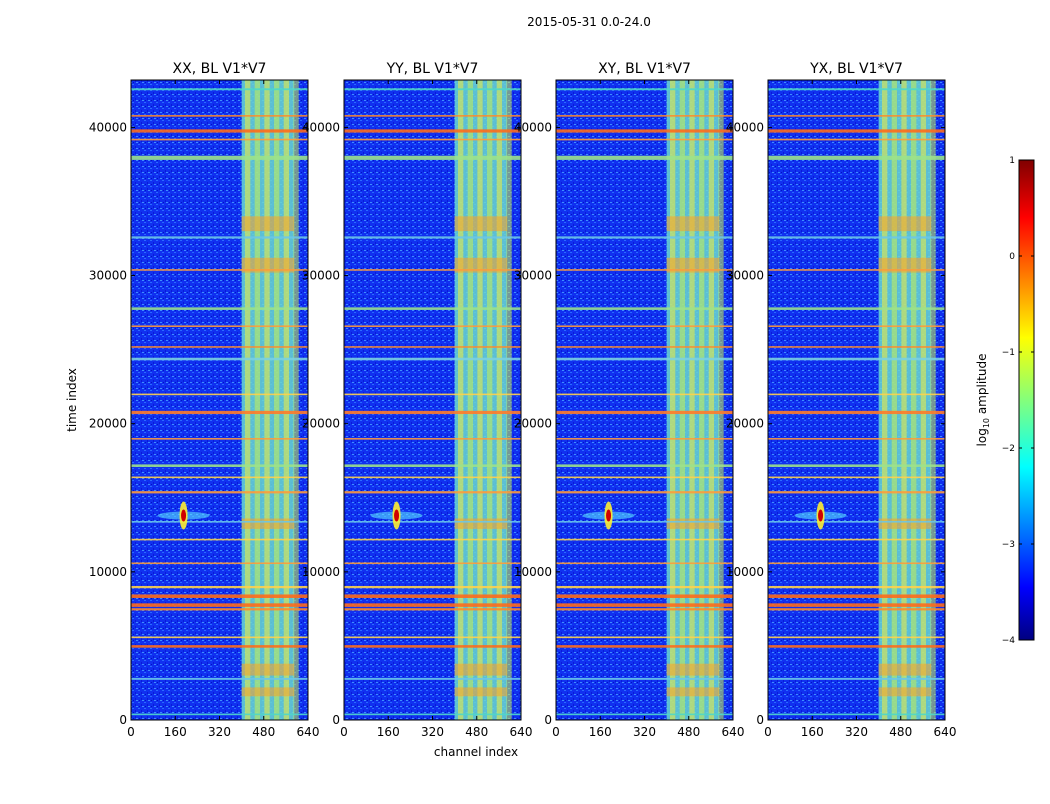  I want to click on panel-title: YY, BL V1*V7, so click(432, 69).